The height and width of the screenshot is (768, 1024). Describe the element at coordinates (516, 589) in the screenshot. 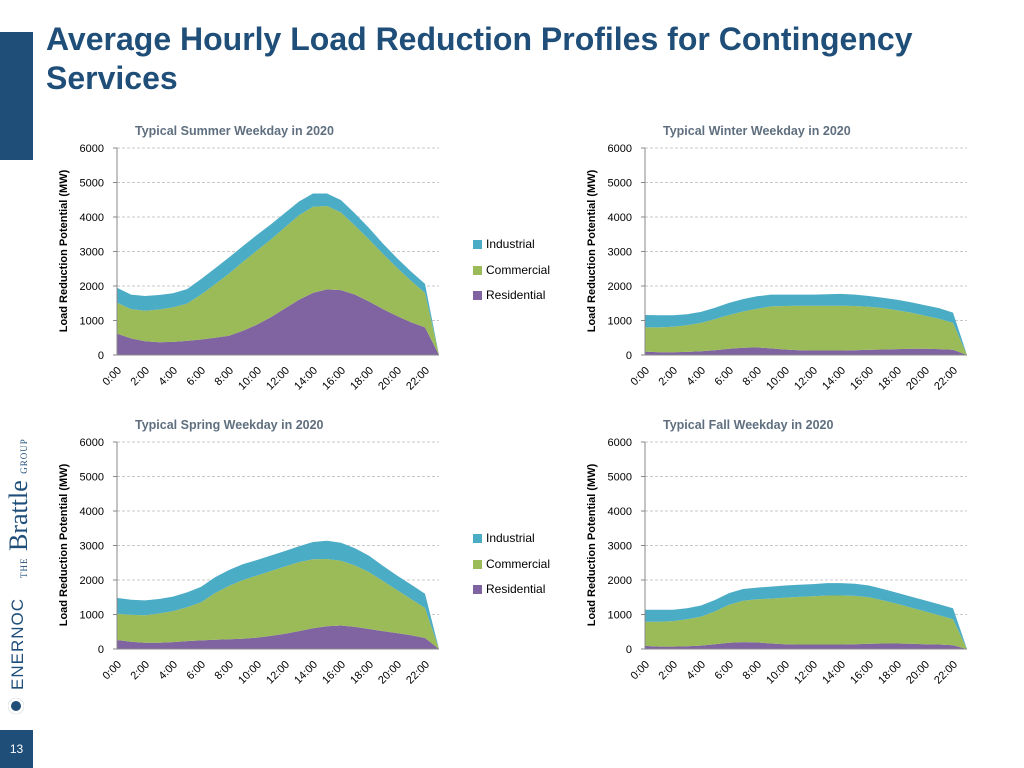

I see `legend-label: Residential` at that location.